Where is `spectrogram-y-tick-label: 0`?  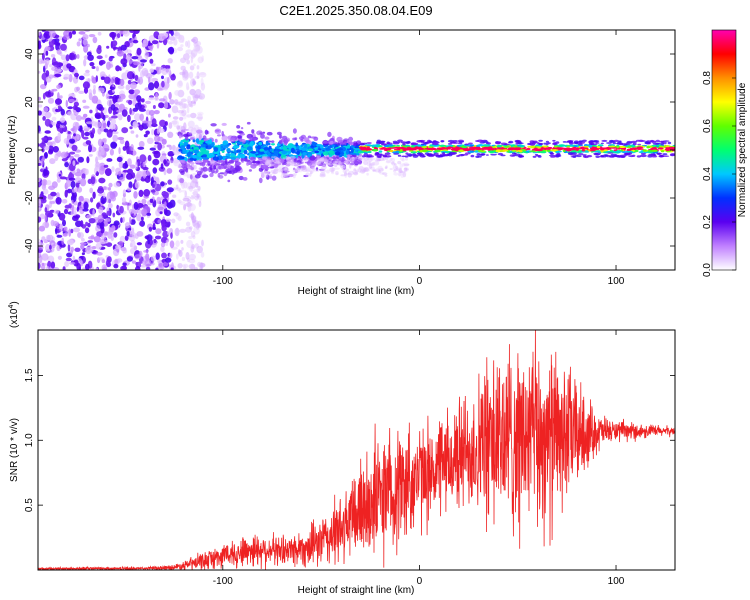 spectrogram-y-tick-label: 0 is located at coordinates (29, 150).